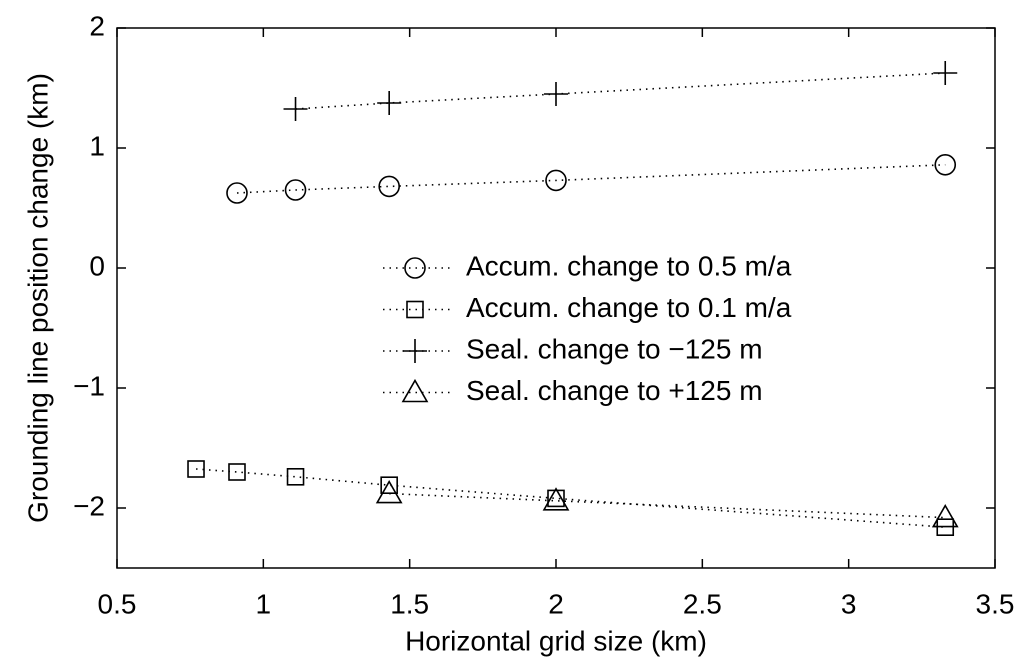 This screenshot has height=666, width=1024. Describe the element at coordinates (89, 505) in the screenshot. I see `y-tick-label: −2` at that location.